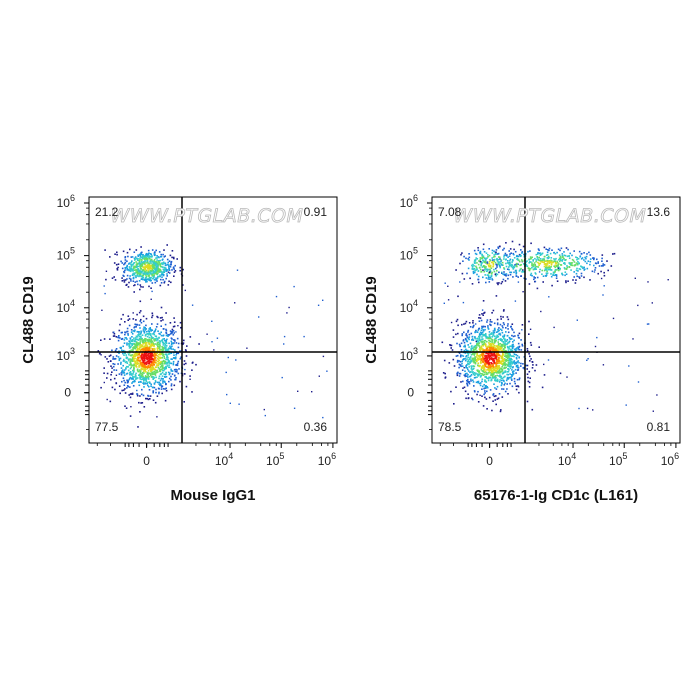 The image size is (700, 700). What do you see at coordinates (72, 198) in the screenshot?
I see `y-tick-exponent: 6` at bounding box center [72, 198].